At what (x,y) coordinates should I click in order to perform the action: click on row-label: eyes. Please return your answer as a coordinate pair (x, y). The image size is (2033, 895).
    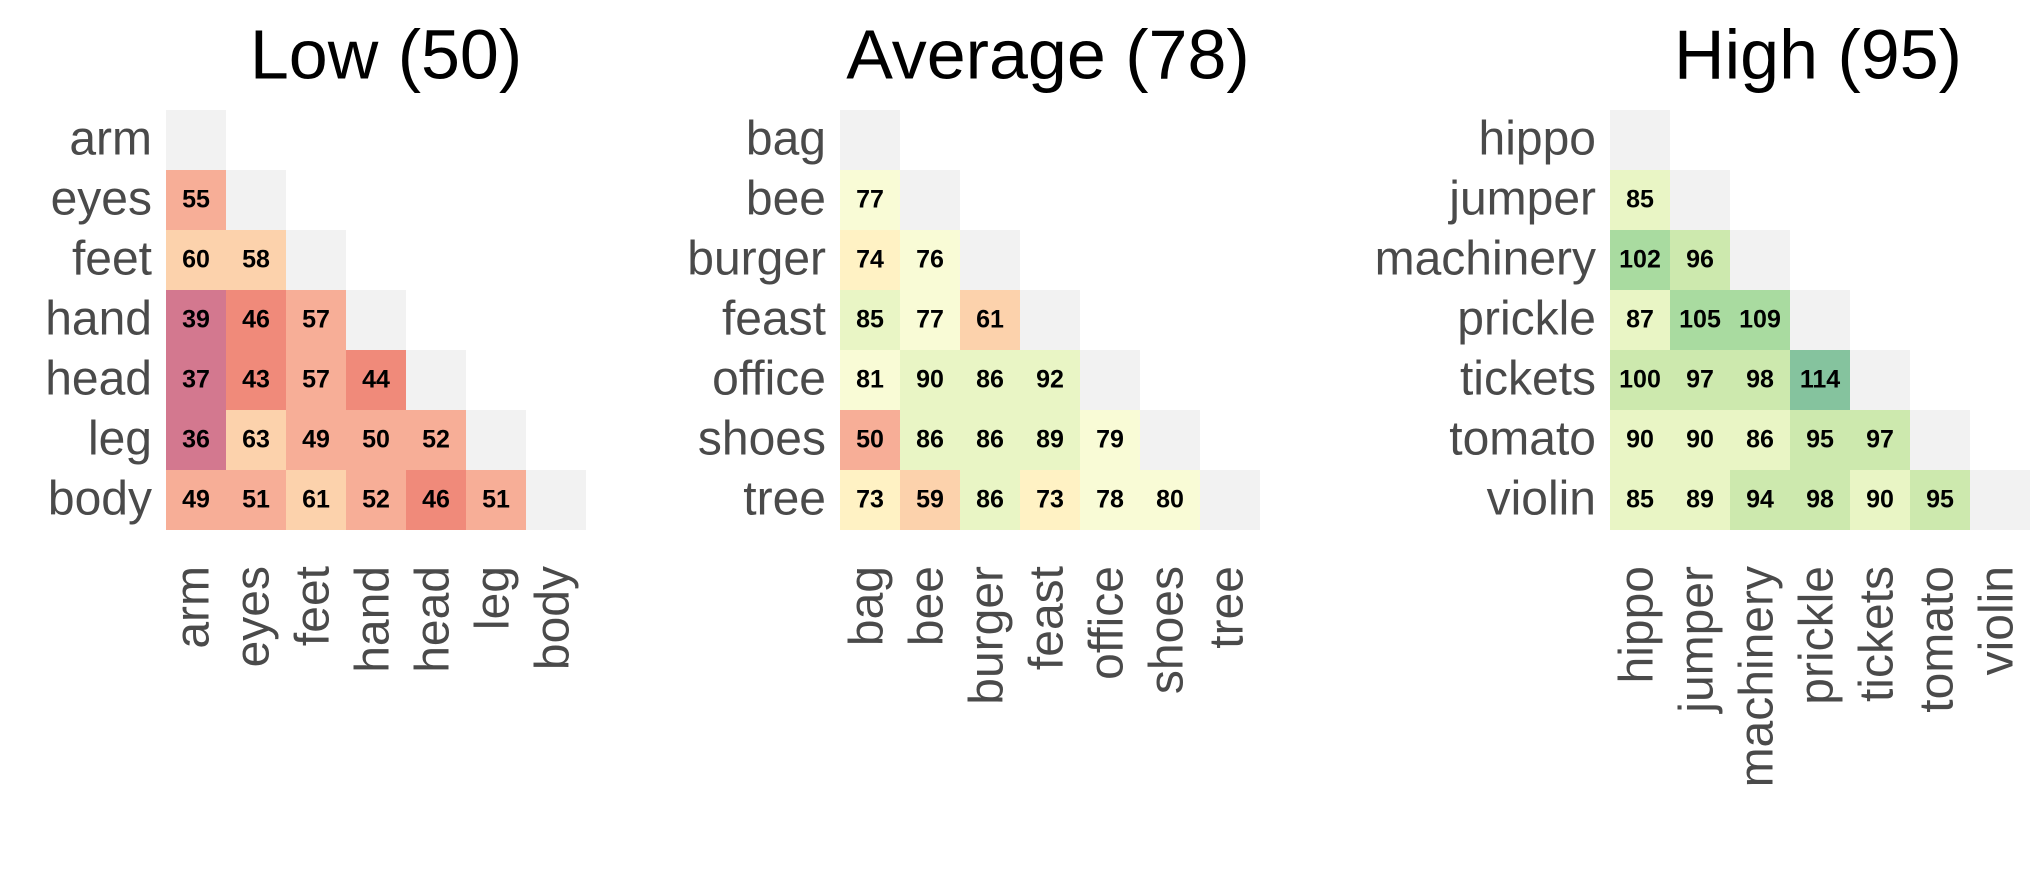
    Looking at the image, I should click on (101, 199).